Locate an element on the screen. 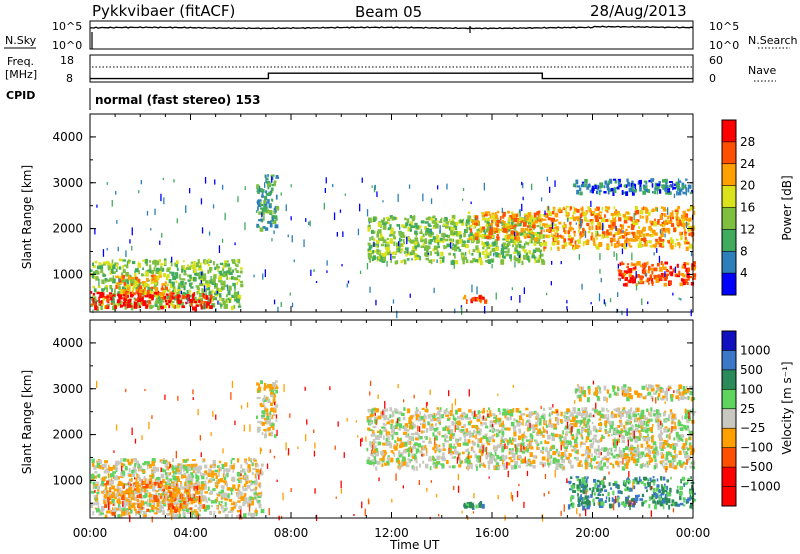 This screenshot has height=554, width=800. colorbar-swatch is located at coordinates (729, 284).